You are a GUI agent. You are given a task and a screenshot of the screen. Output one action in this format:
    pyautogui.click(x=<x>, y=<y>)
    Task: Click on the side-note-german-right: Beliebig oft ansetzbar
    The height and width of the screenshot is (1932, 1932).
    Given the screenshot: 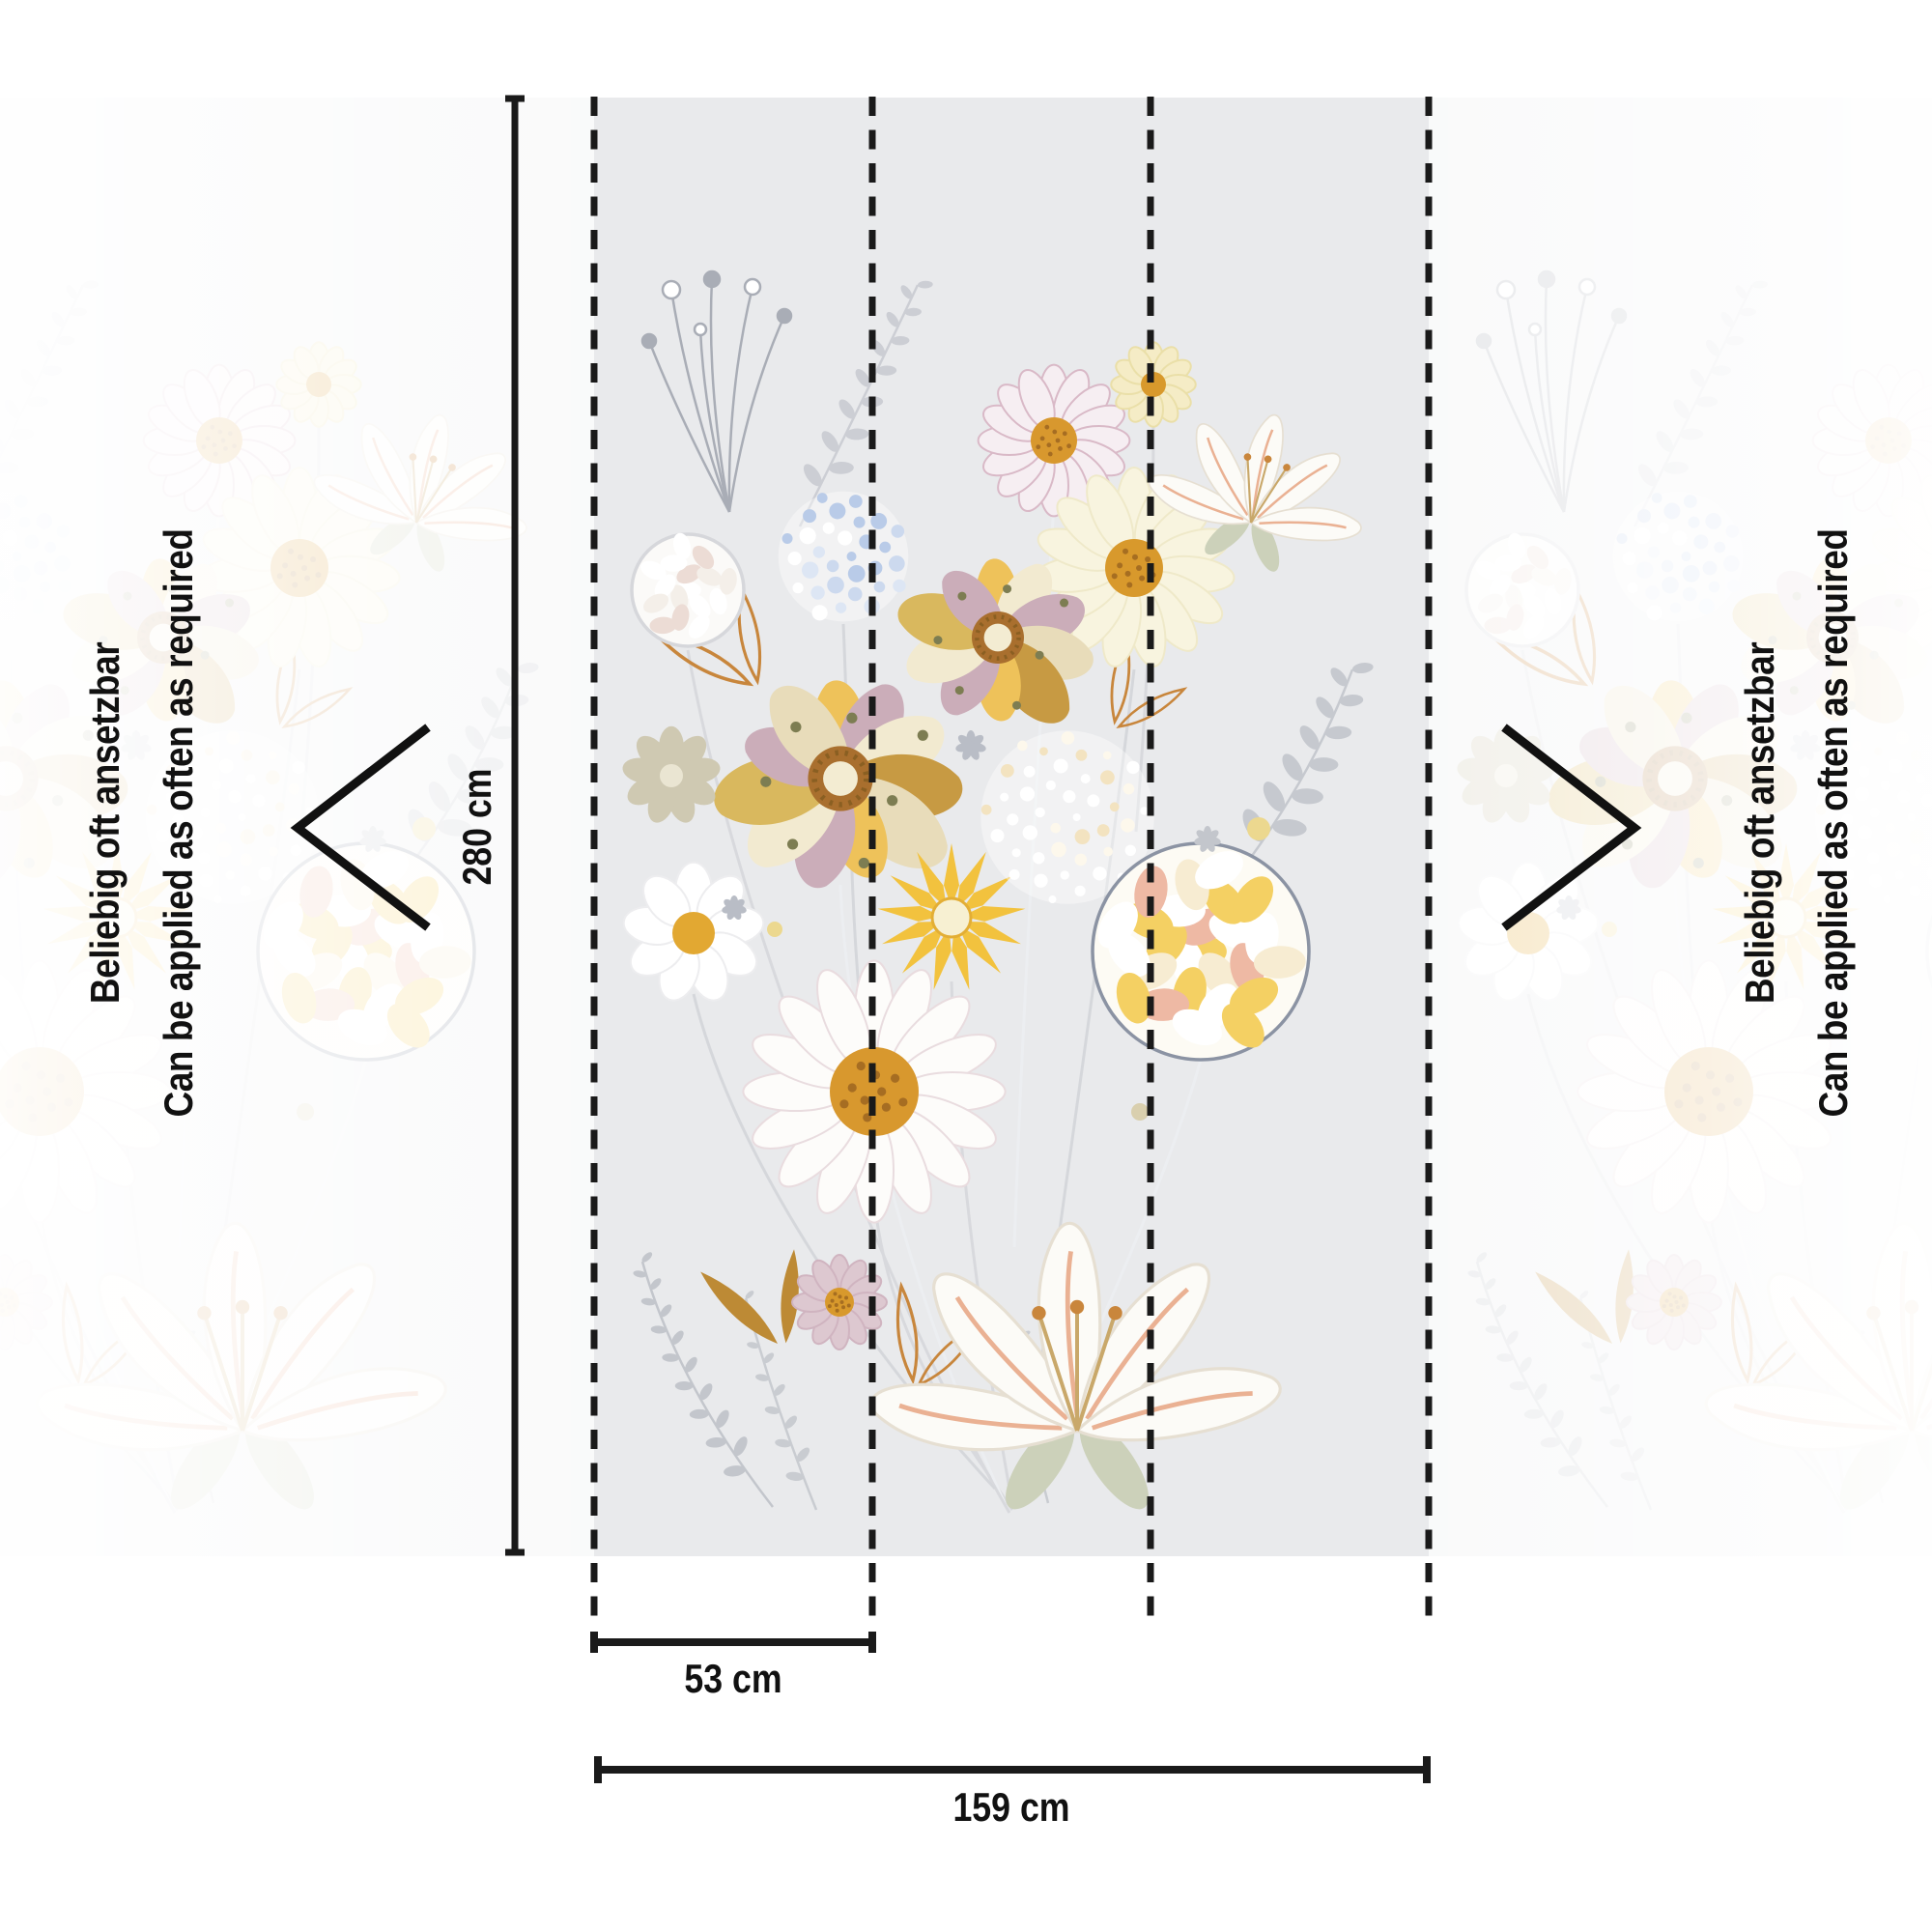 What is the action you would take?
    pyautogui.click(x=1759, y=823)
    